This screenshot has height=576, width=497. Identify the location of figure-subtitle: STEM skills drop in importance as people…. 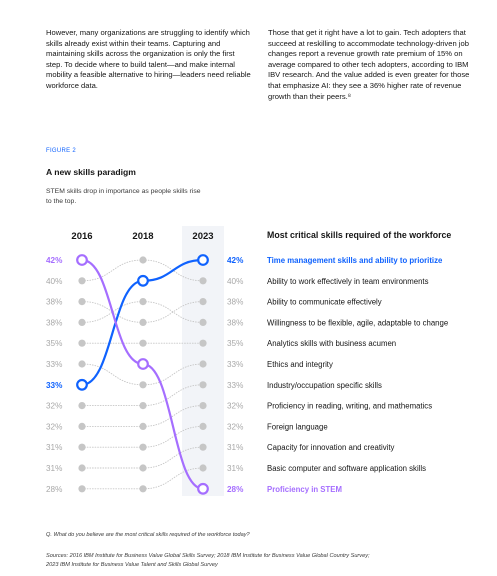
(123, 196).